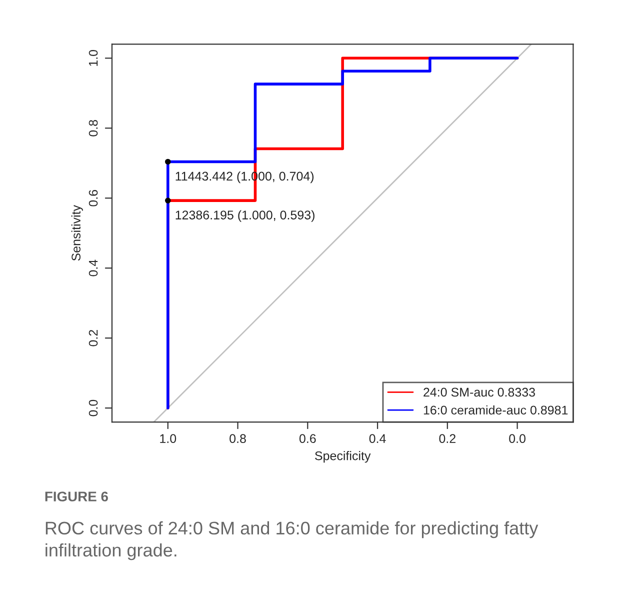  Describe the element at coordinates (93, 128) in the screenshot. I see `y-tick-label: 0.8` at that location.